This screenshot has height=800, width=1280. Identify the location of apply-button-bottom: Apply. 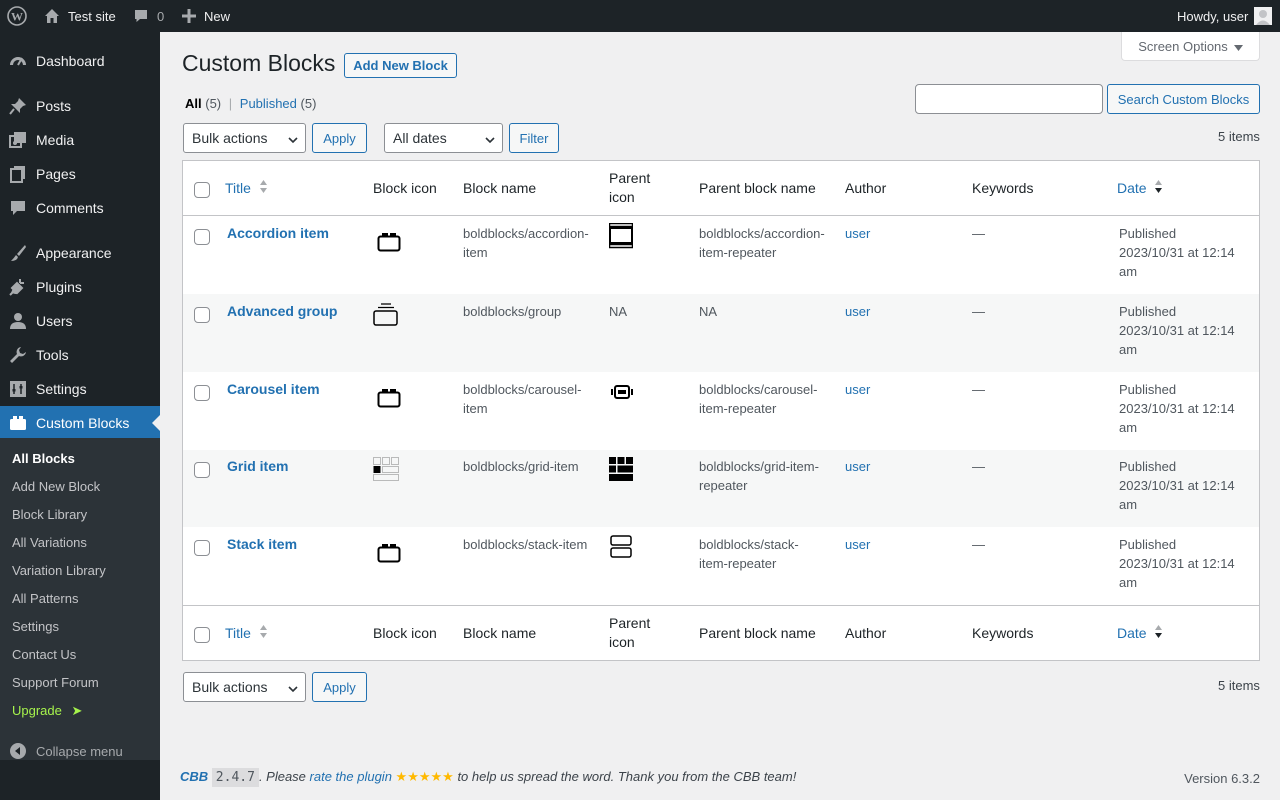
(339, 687).